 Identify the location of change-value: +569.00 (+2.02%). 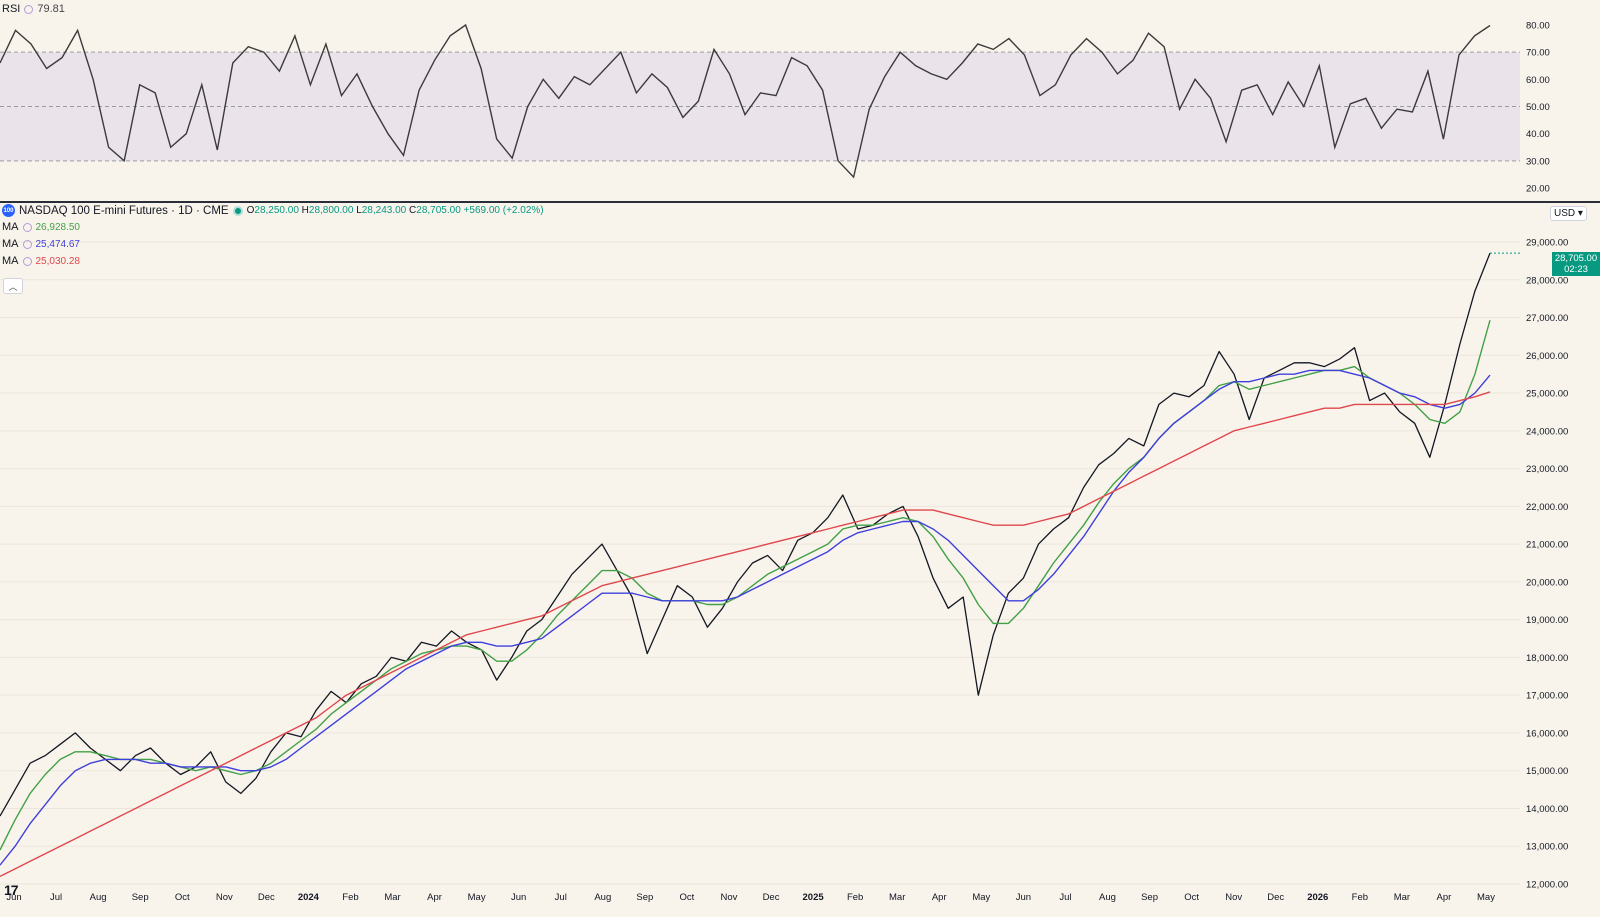
(503, 210).